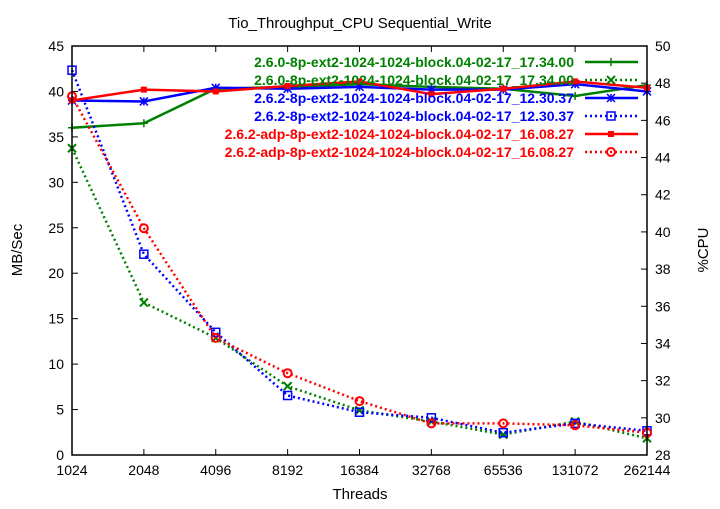  What do you see at coordinates (143, 470) in the screenshot?
I see `x-tick-label: 2048` at bounding box center [143, 470].